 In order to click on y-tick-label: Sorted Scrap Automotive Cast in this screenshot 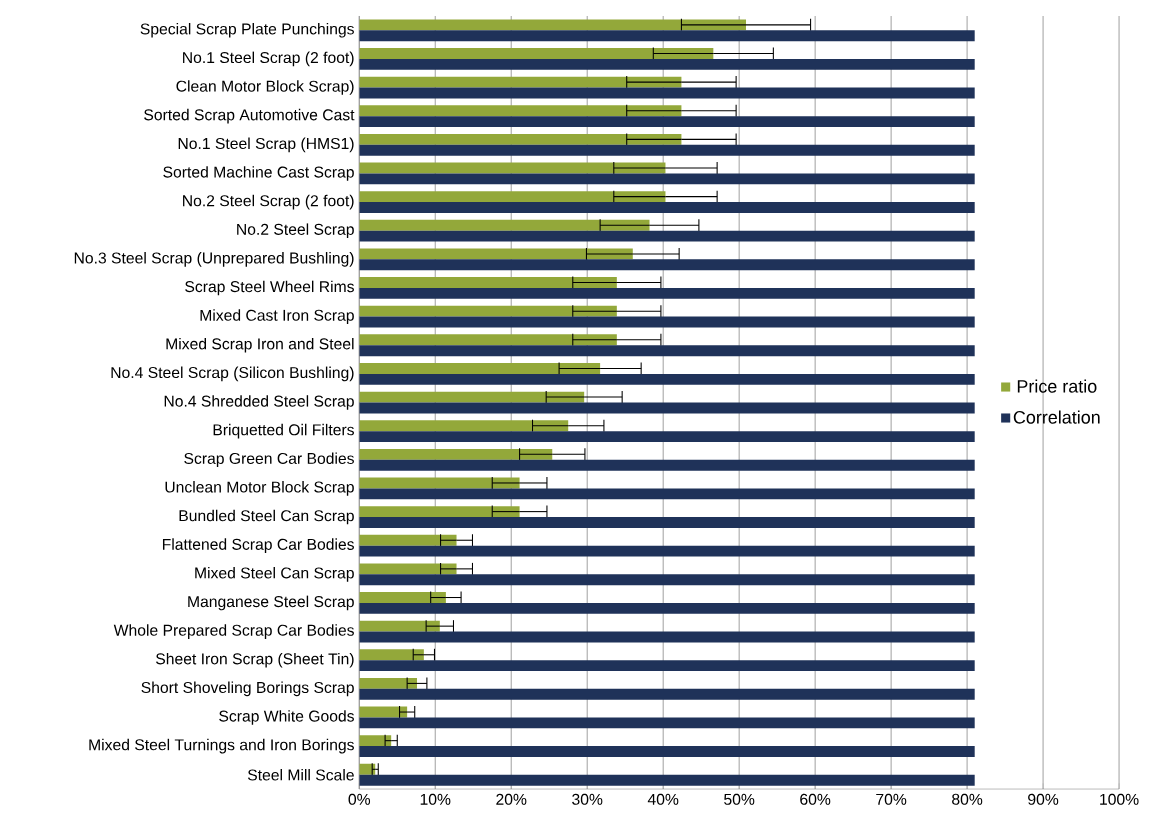, I will do `click(249, 116)`.